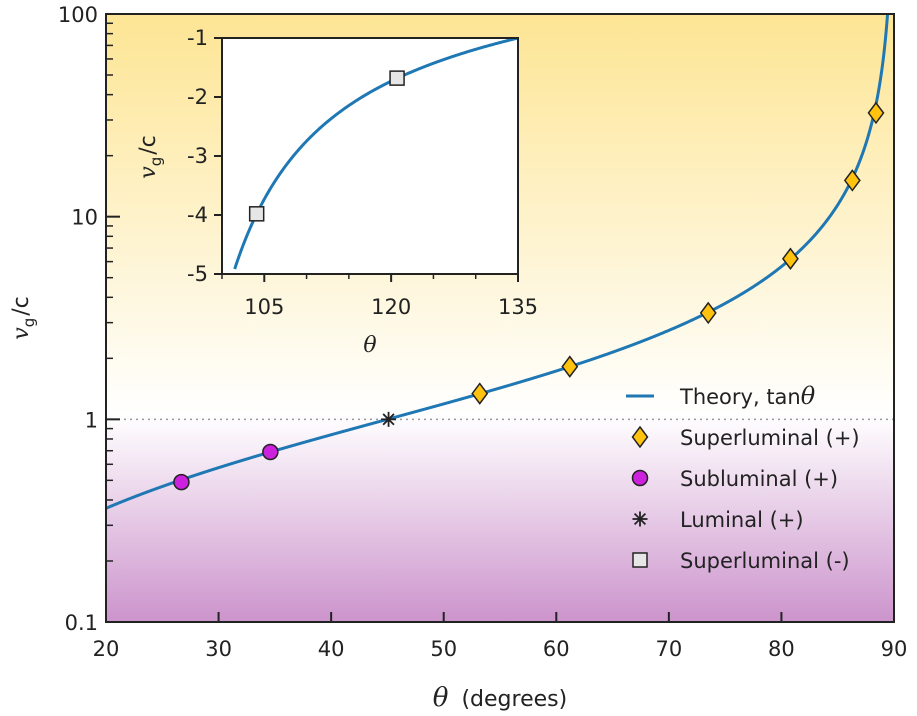 This screenshot has width=917, height=716. What do you see at coordinates (264, 307) in the screenshot?
I see `inset-x-tick-label: 105` at bounding box center [264, 307].